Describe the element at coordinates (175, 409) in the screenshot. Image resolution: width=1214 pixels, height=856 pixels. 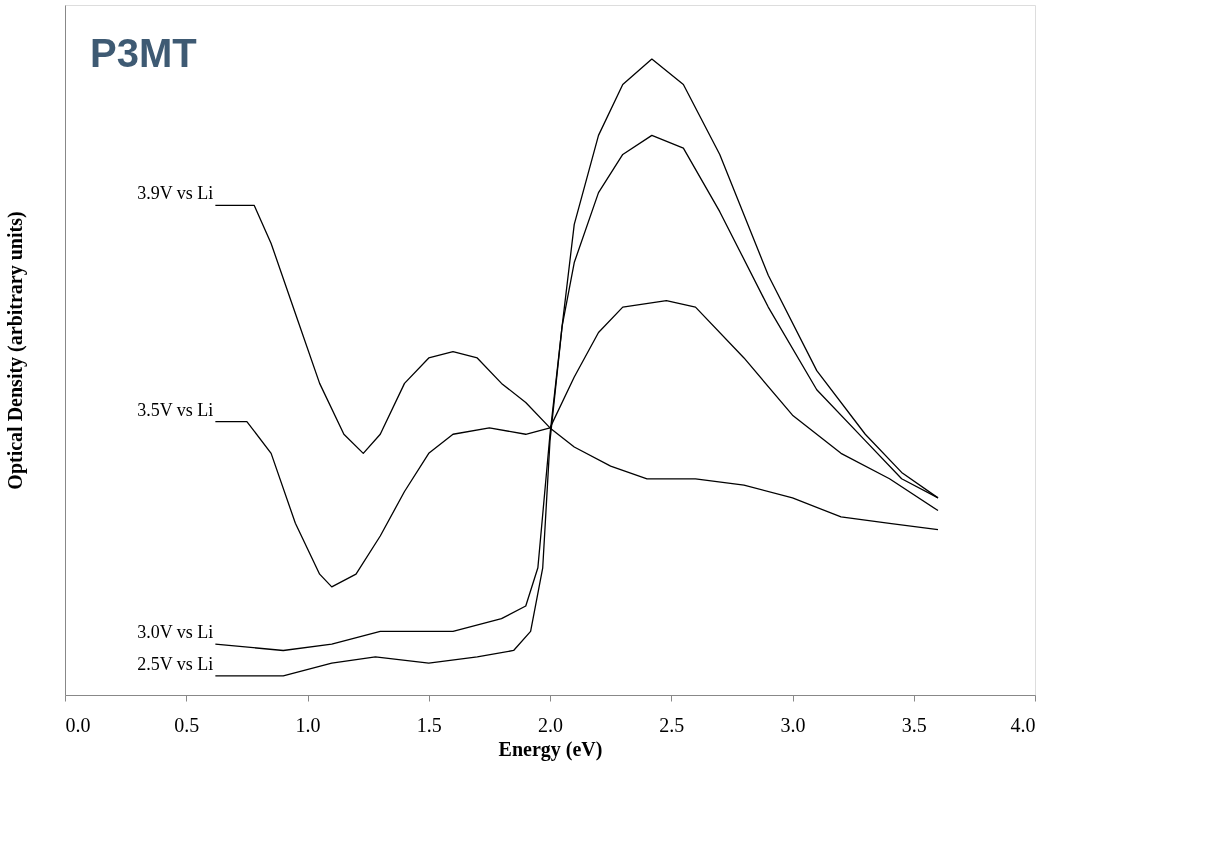
I see `series-label: 3.5V vs Li` at that location.